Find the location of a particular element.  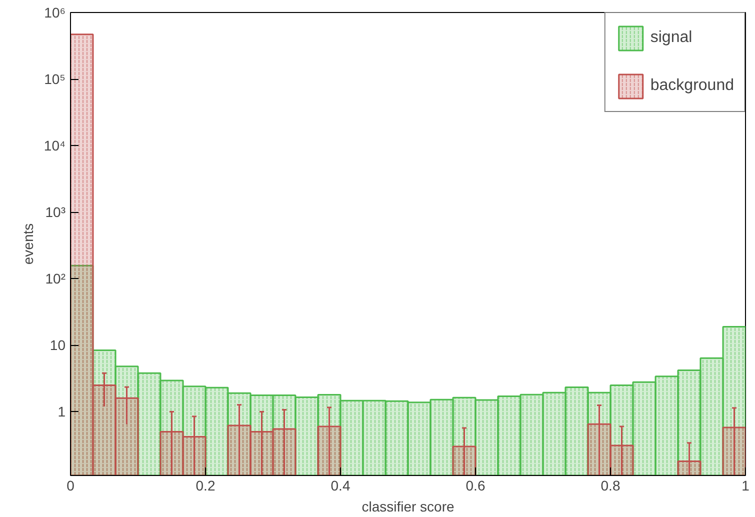

y-tick-label: 10² is located at coordinates (55, 278).